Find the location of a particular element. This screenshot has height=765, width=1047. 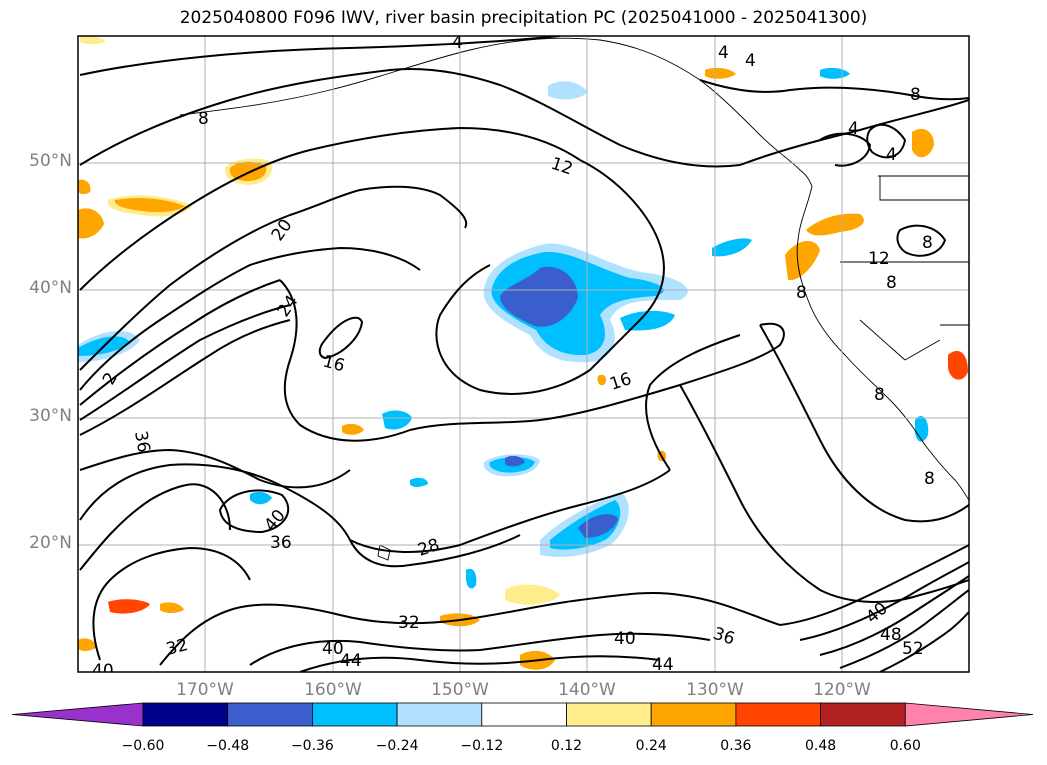

lon-label-150w: 150°W is located at coordinates (460, 690).